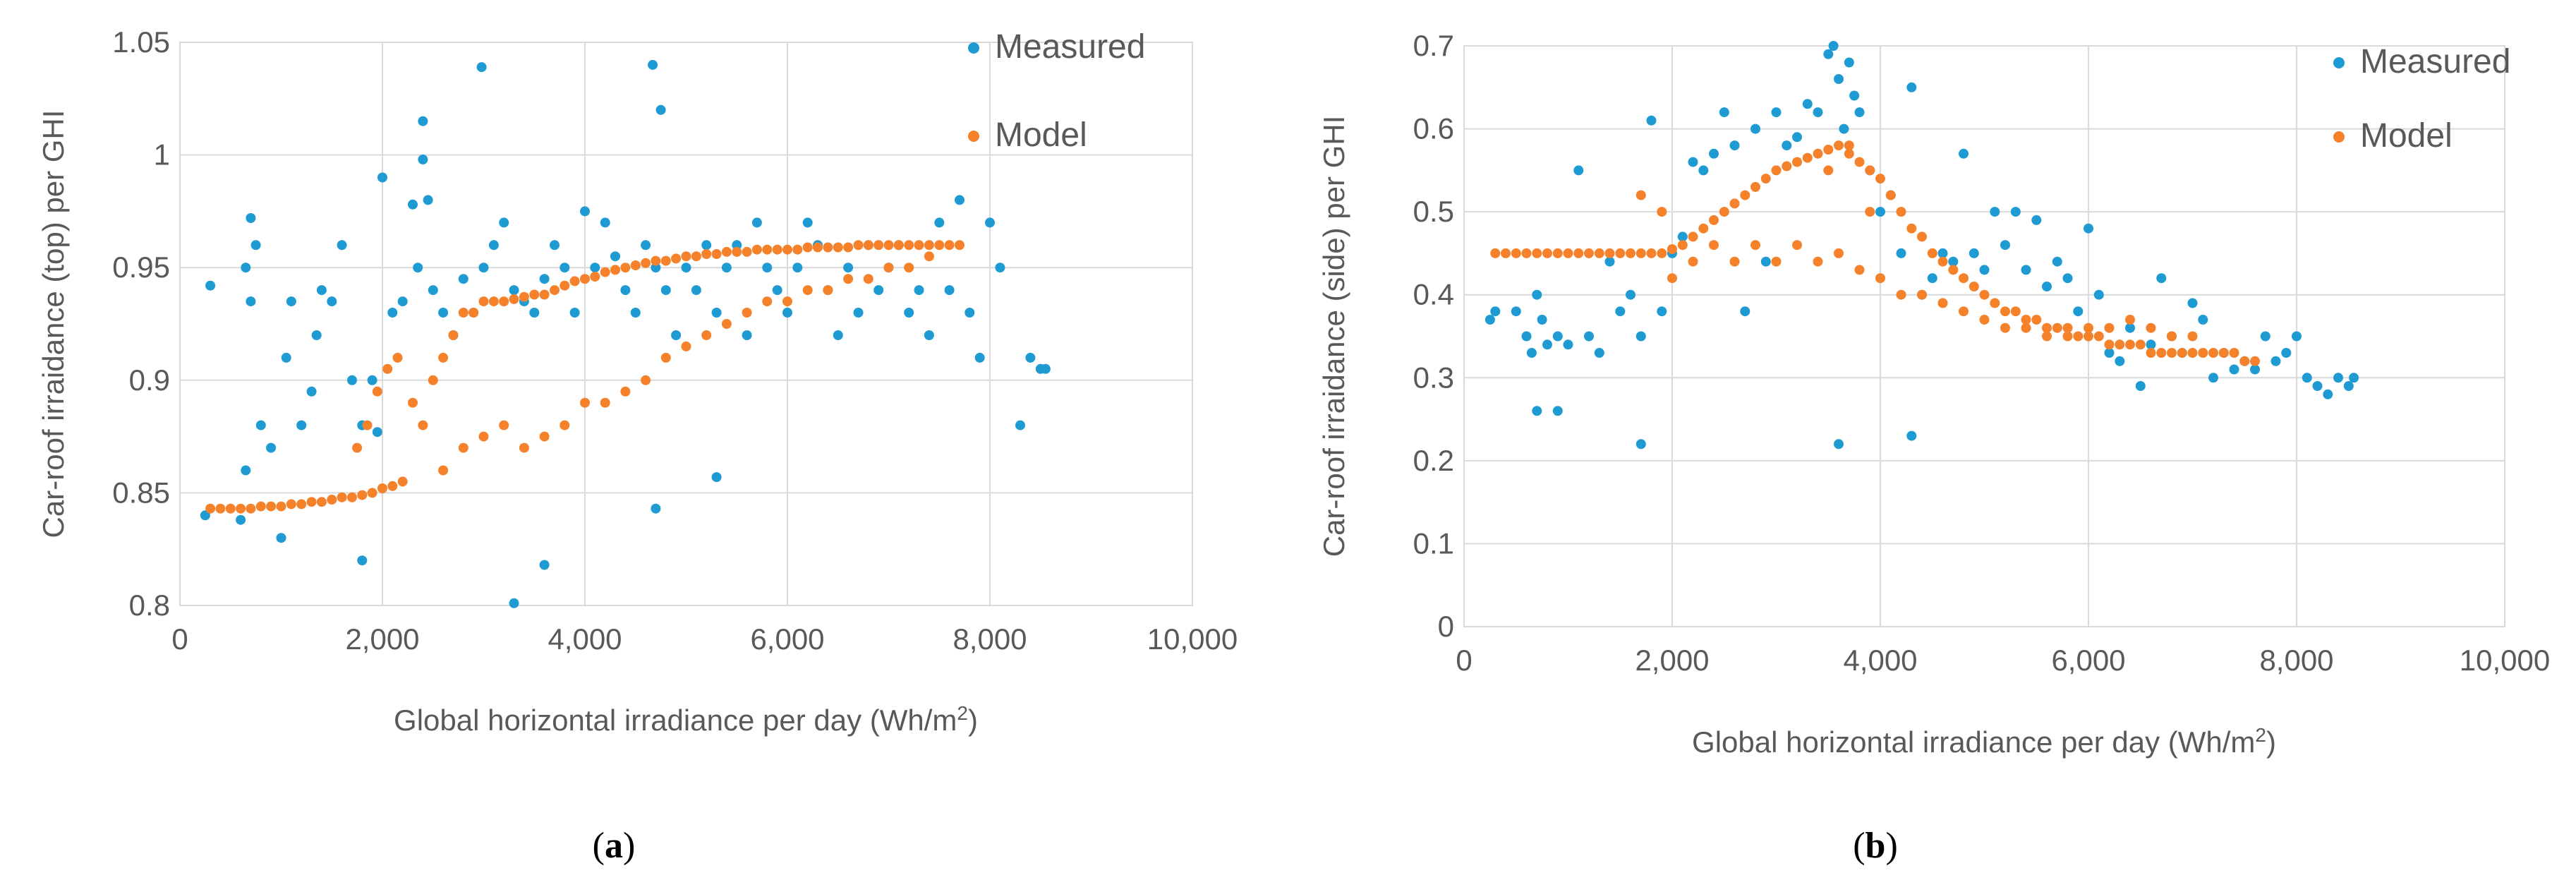 This screenshot has width=2576, height=892. What do you see at coordinates (2435, 61) in the screenshot?
I see `legend-label-measured: Measured` at bounding box center [2435, 61].